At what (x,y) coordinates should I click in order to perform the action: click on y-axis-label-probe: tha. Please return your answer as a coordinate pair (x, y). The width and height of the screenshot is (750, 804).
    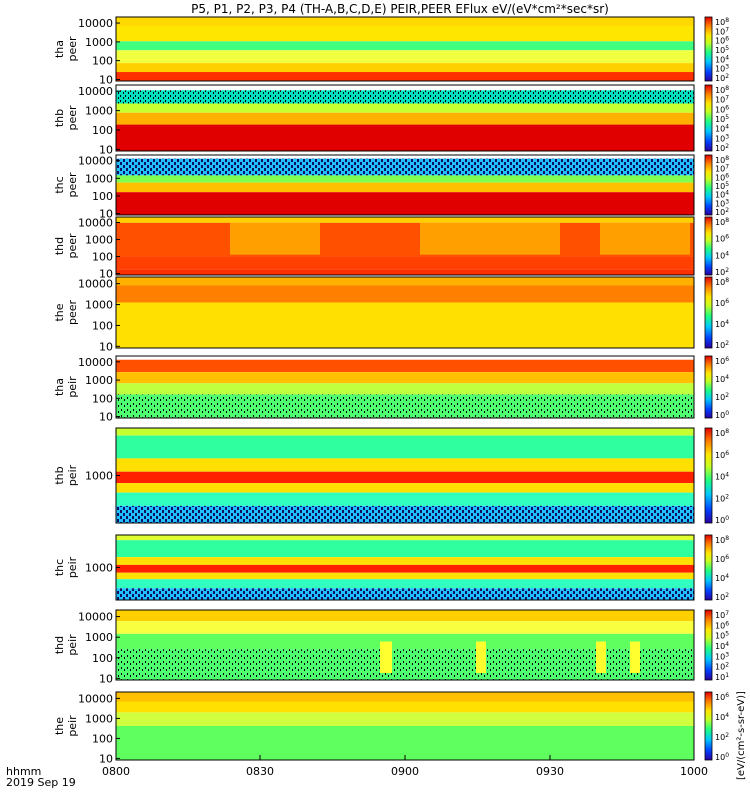
    Looking at the image, I should click on (59, 387).